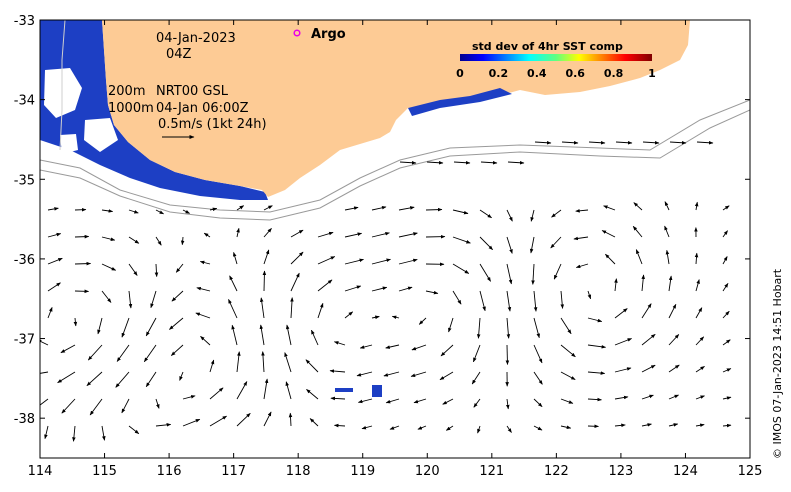 Image resolution: width=791 pixels, height=492 pixels. I want to click on product-label: NRT00 GSL, so click(192, 91).